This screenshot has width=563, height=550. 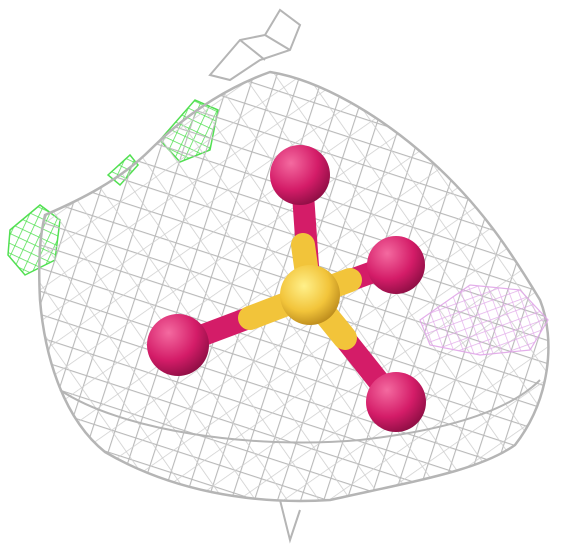 I want to click on pink-mesh, so click(x=484, y=320).